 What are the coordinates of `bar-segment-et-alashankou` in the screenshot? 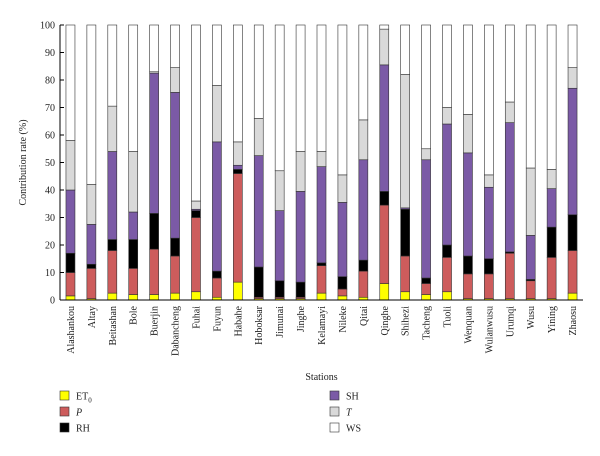 It's located at (70, 298).